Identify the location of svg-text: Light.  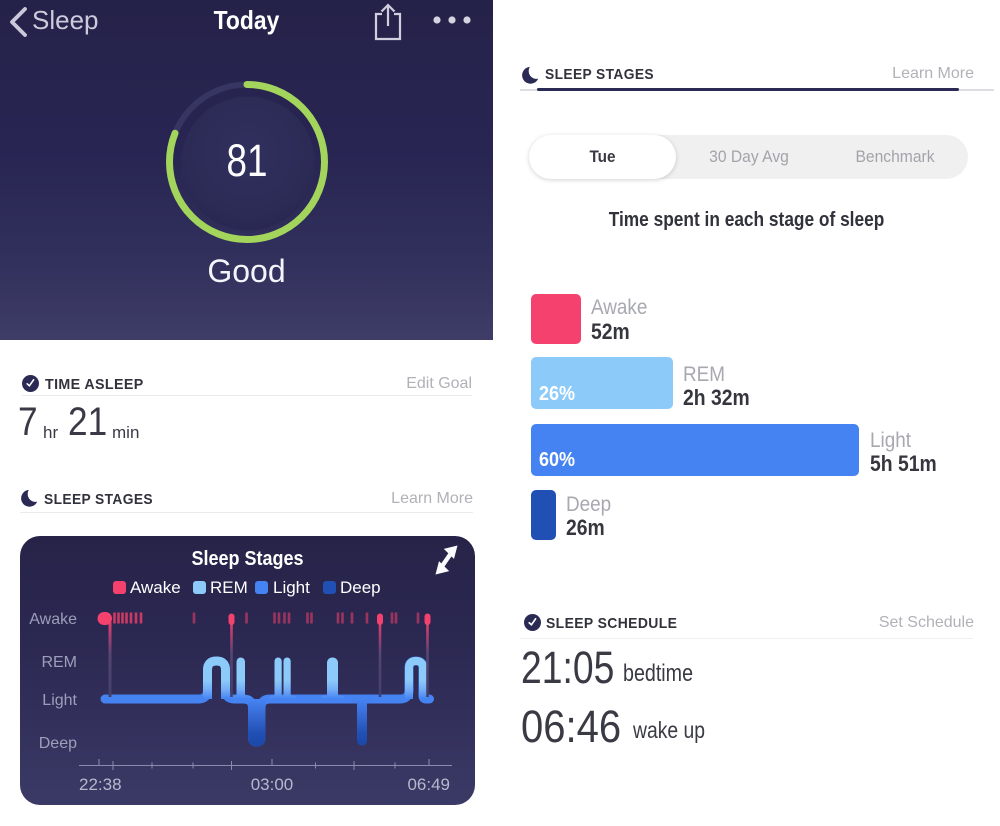
(59, 700).